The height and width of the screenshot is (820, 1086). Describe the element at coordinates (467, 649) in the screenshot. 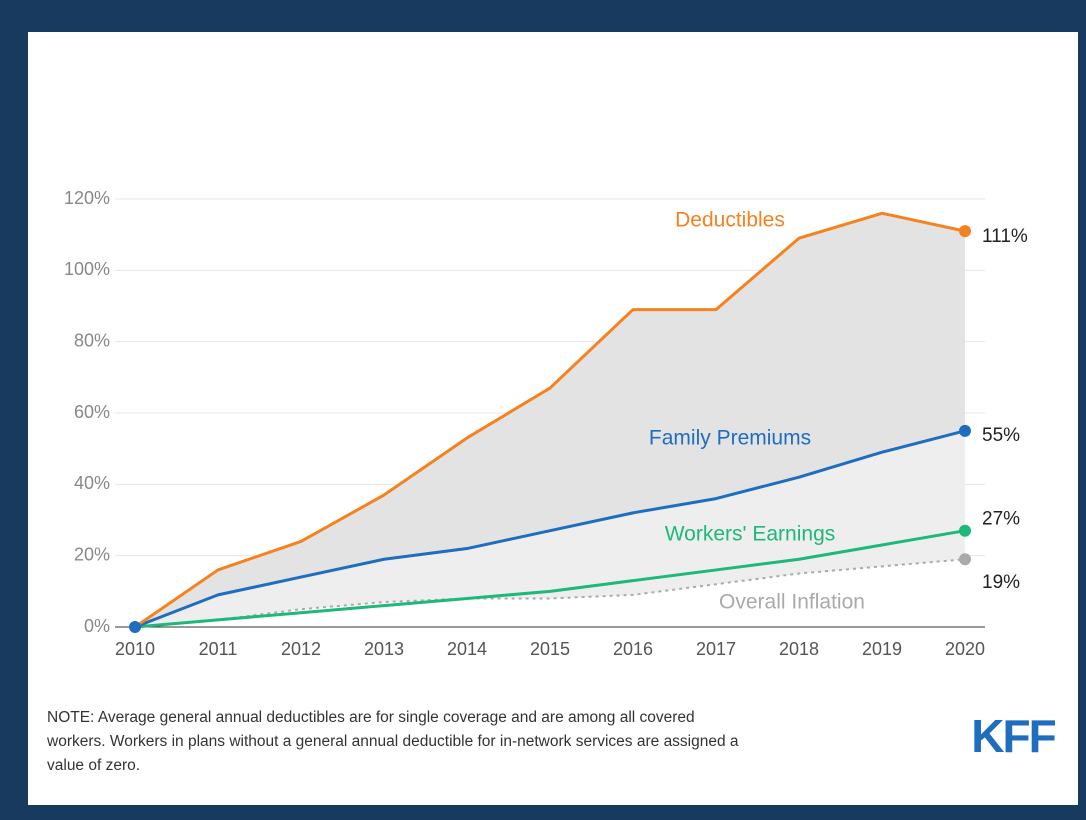

I see `x-tick-label: 2014` at that location.